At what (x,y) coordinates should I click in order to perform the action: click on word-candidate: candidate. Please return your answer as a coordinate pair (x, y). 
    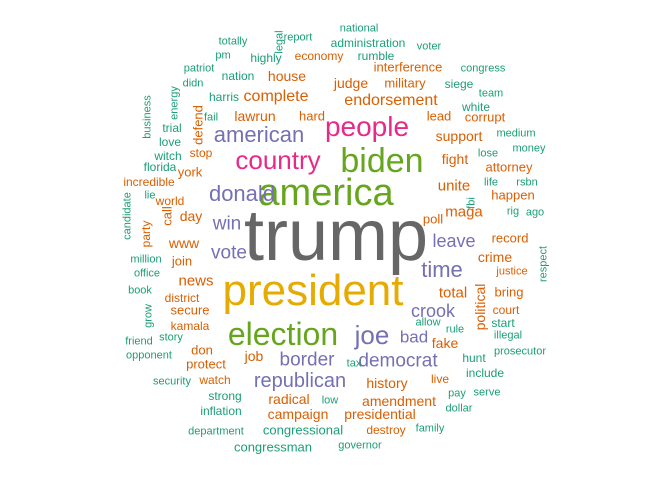
    Looking at the image, I should click on (127, 216).